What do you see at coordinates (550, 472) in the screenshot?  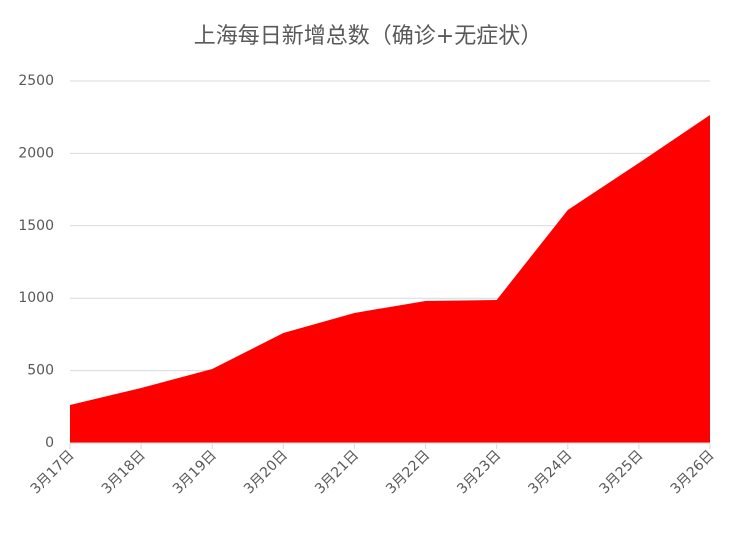 I see `x-tick-label: 3月24日` at bounding box center [550, 472].